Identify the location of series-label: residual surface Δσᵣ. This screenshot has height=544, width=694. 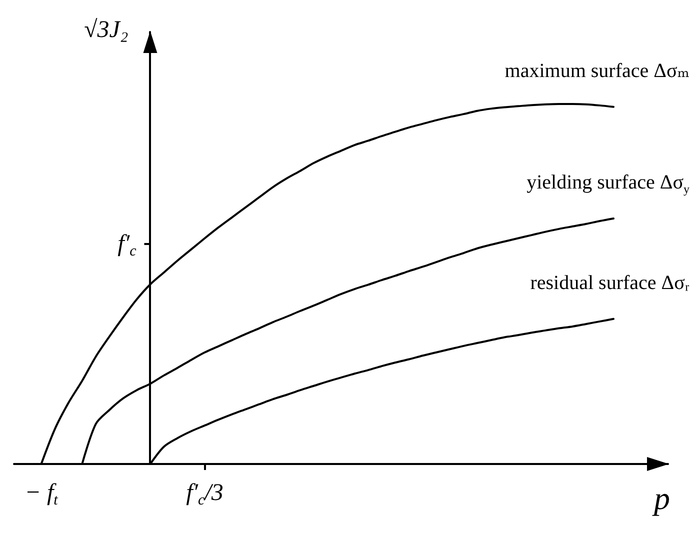
(610, 283).